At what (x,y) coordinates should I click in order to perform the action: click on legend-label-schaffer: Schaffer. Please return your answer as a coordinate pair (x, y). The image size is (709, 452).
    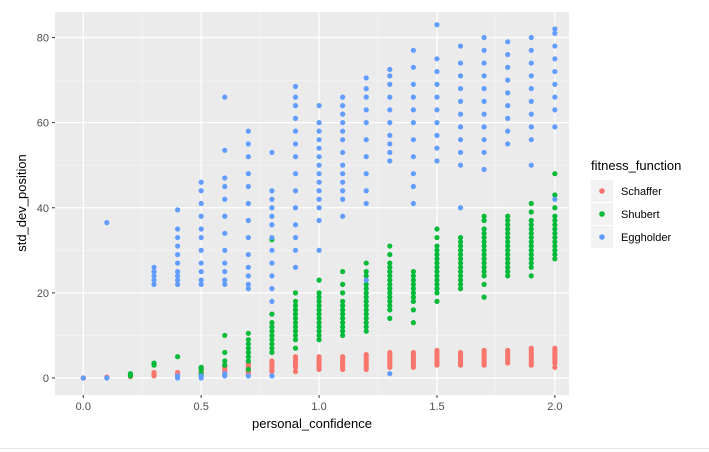
    Looking at the image, I should click on (641, 192).